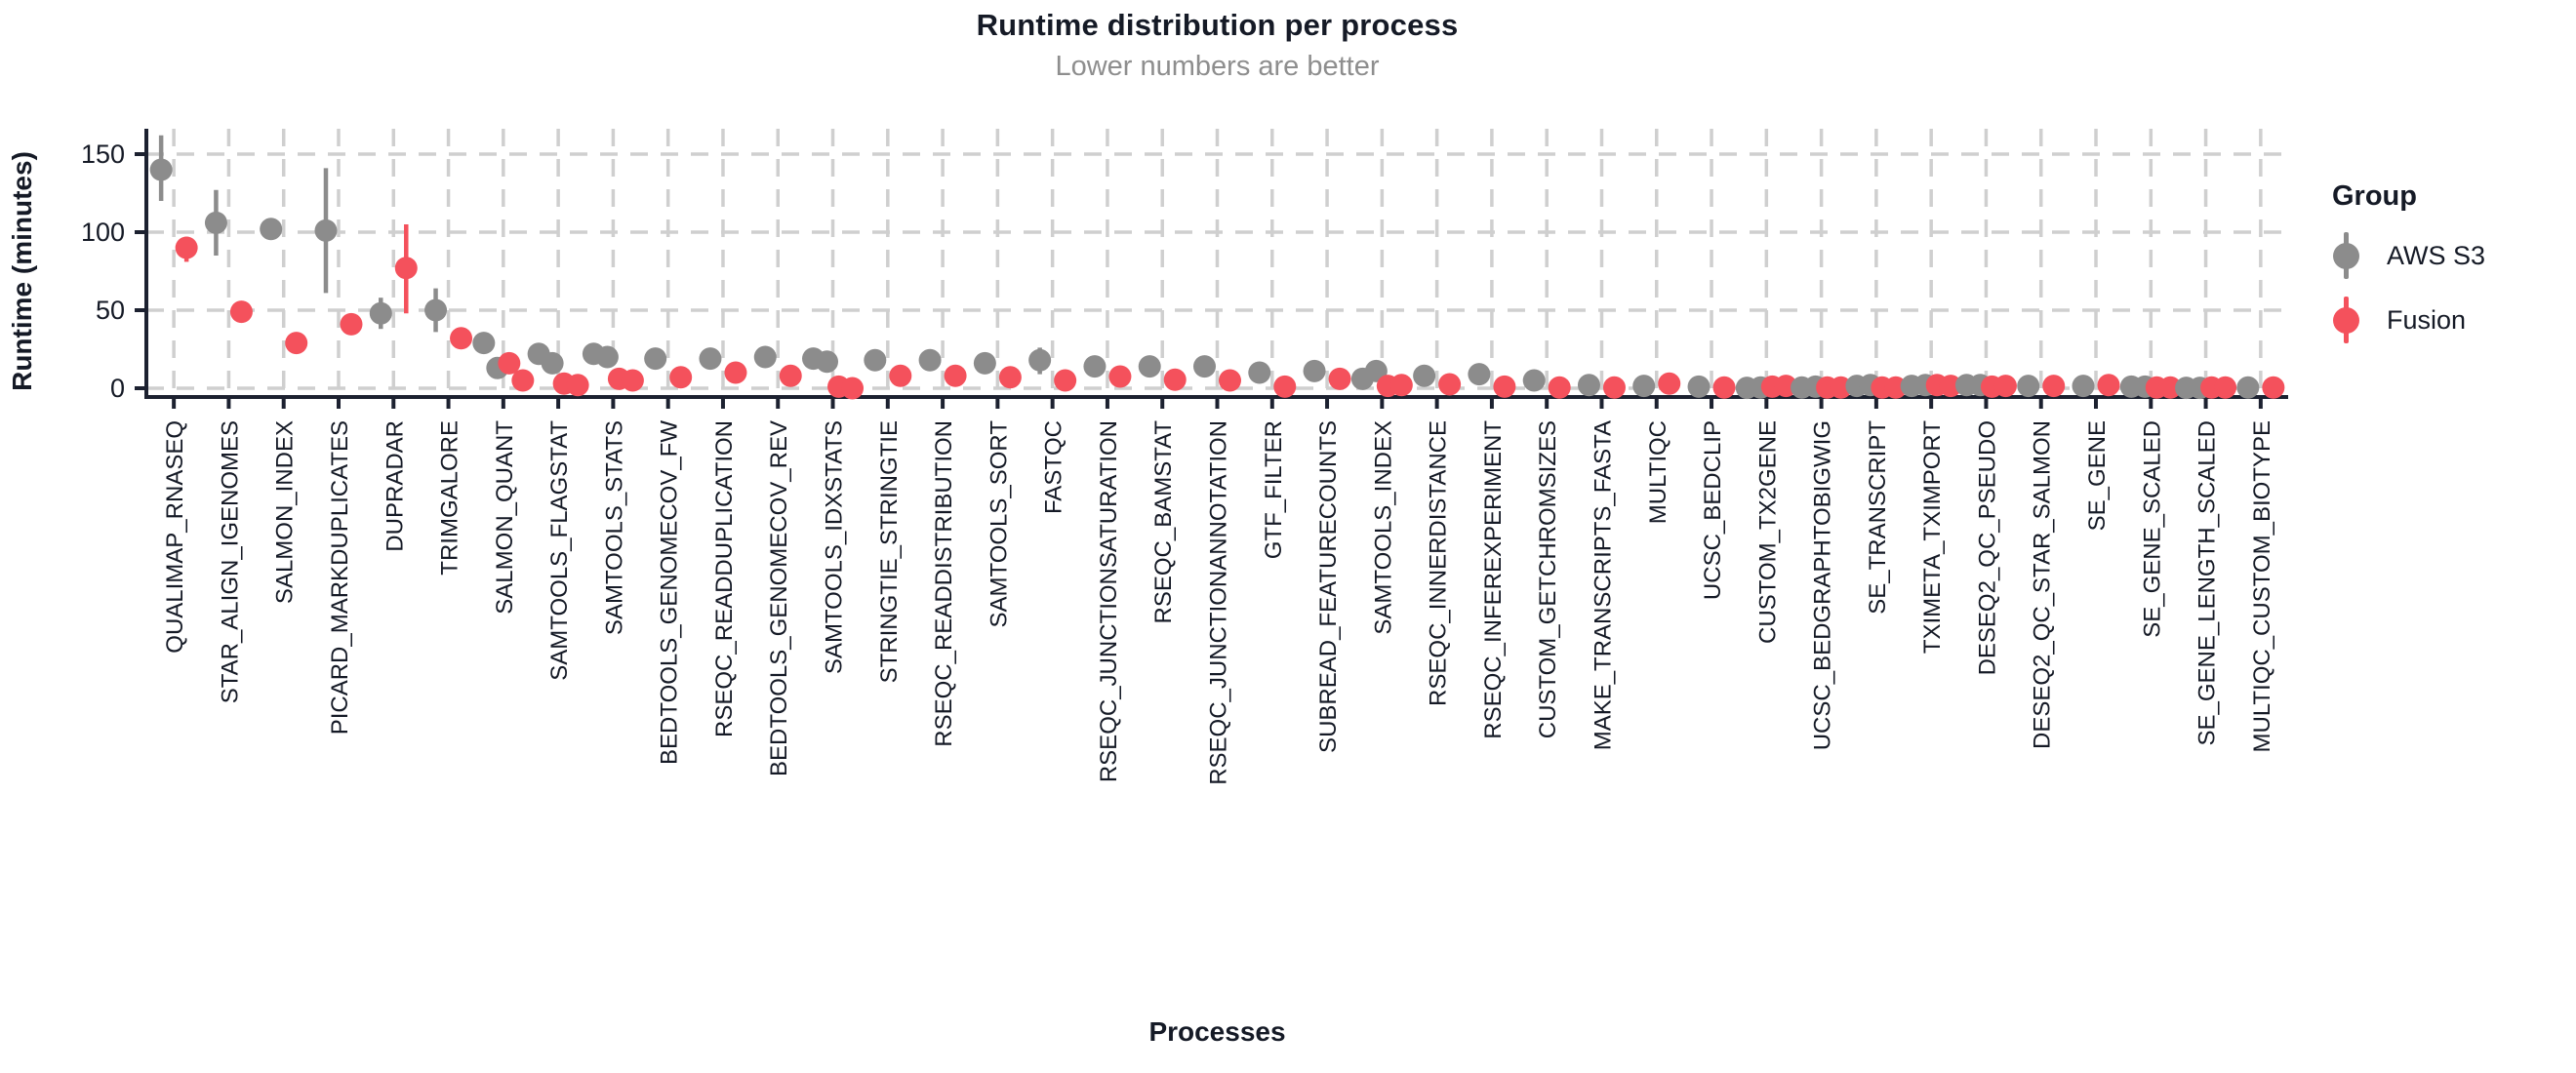 The height and width of the screenshot is (1073, 2576). I want to click on x-tick-label: TXIMETA_TXIMPORT, so click(1932, 537).